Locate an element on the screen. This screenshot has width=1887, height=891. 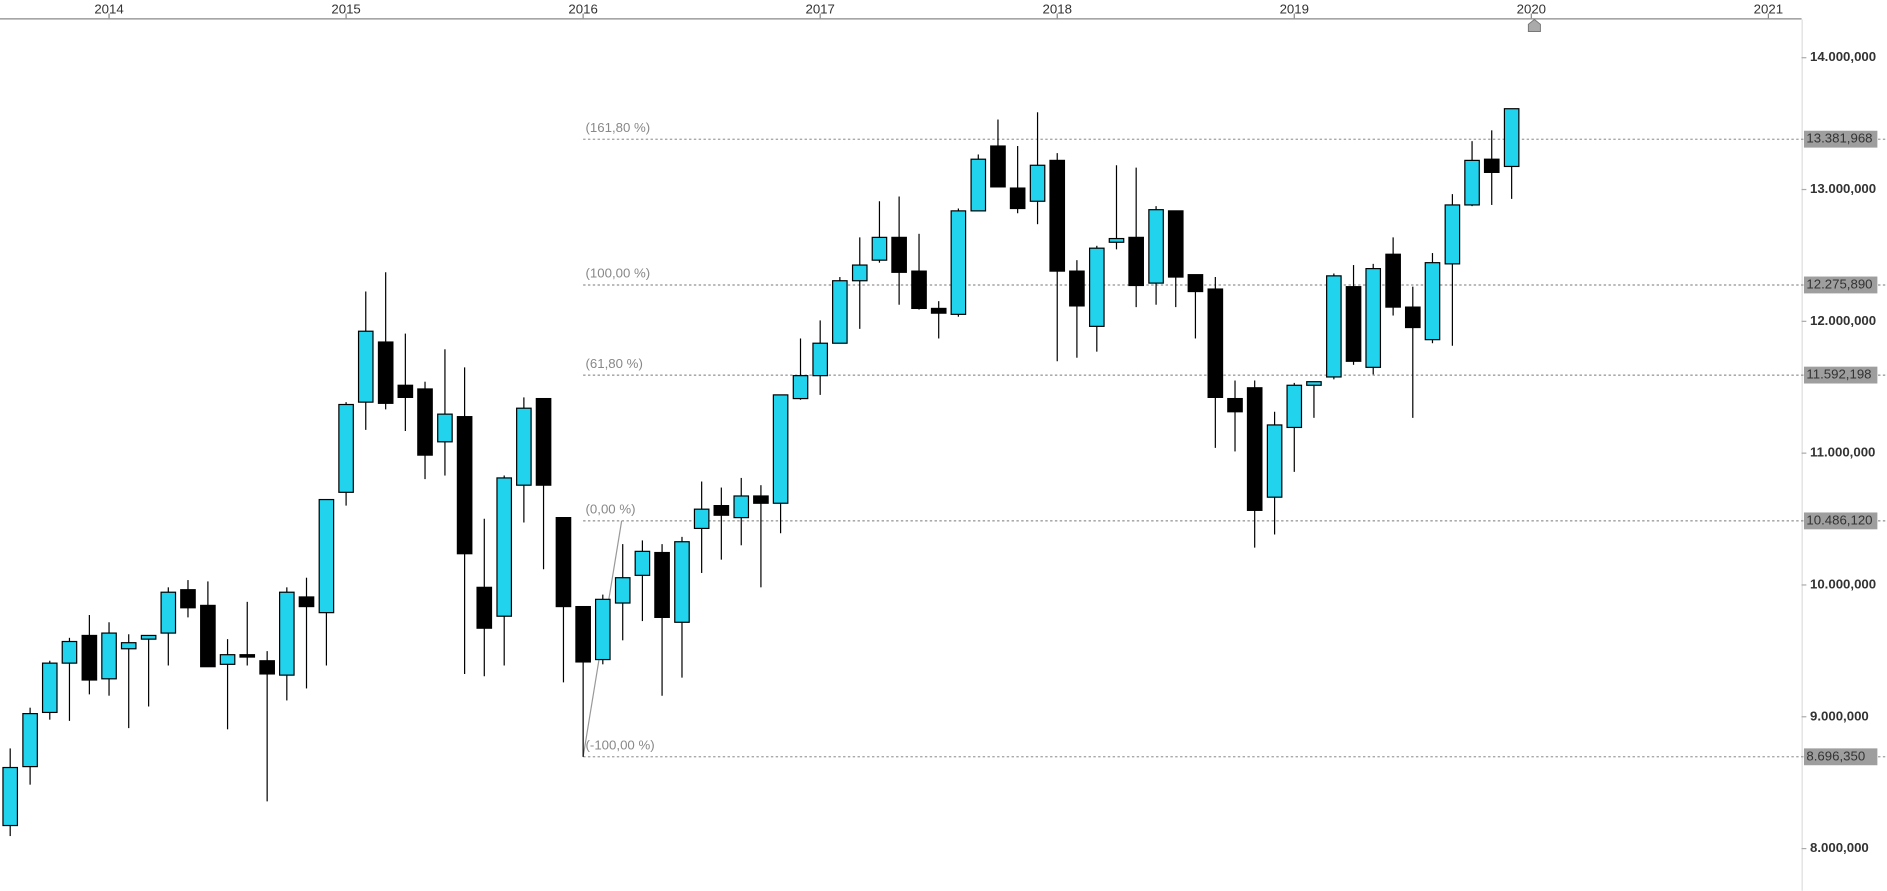
fib-label: (-100,00 %) is located at coordinates (620, 744).